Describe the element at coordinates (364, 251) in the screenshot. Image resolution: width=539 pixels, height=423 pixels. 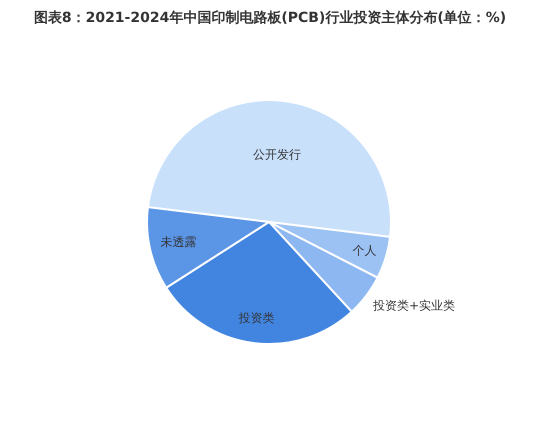
I see `slice-label: 个人` at that location.